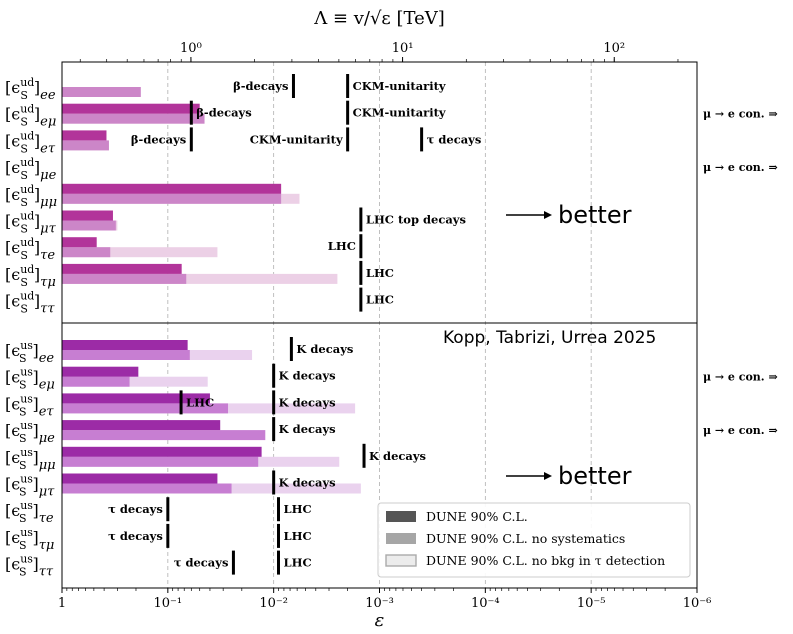  I want to click on row-label: [ϵud S]μτ, so click(31, 223).